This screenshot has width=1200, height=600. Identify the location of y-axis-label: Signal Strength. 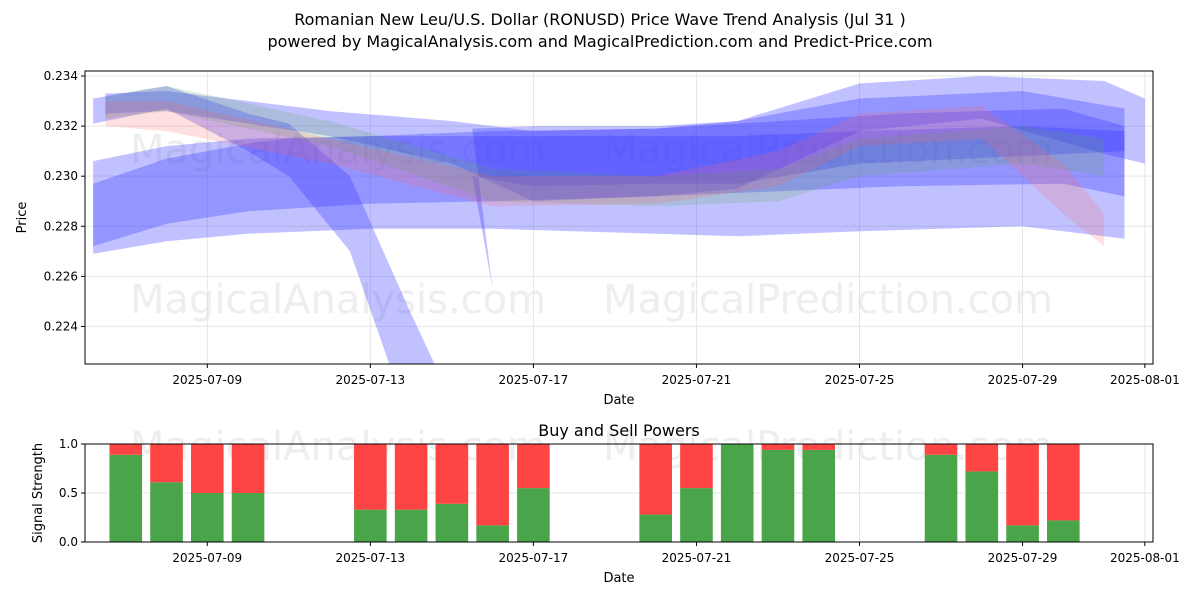
(38, 493).